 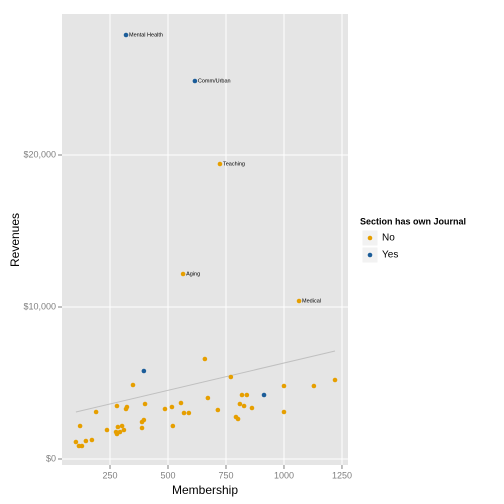 What do you see at coordinates (342, 475) in the screenshot?
I see `x-tick-label: 1250` at bounding box center [342, 475].